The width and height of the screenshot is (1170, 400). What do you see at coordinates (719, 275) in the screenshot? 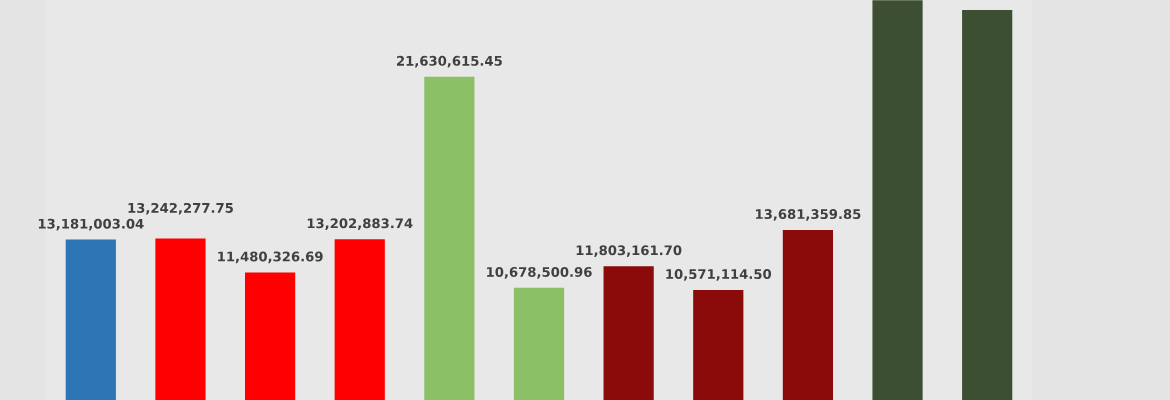
I see `data-label: 10,571,114.50` at bounding box center [719, 275].